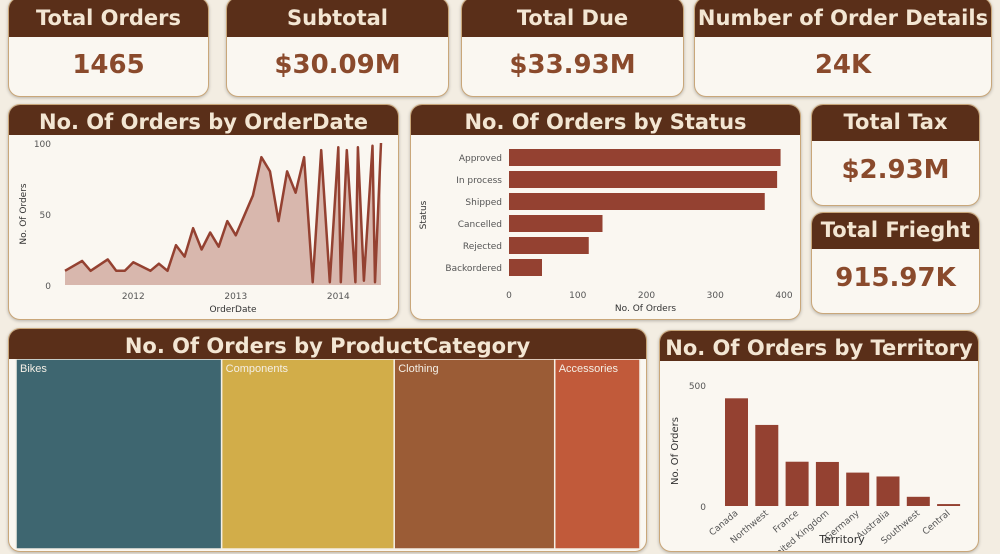  Describe the element at coordinates (841, 539) in the screenshot. I see `x-axis-title: Territory` at that location.